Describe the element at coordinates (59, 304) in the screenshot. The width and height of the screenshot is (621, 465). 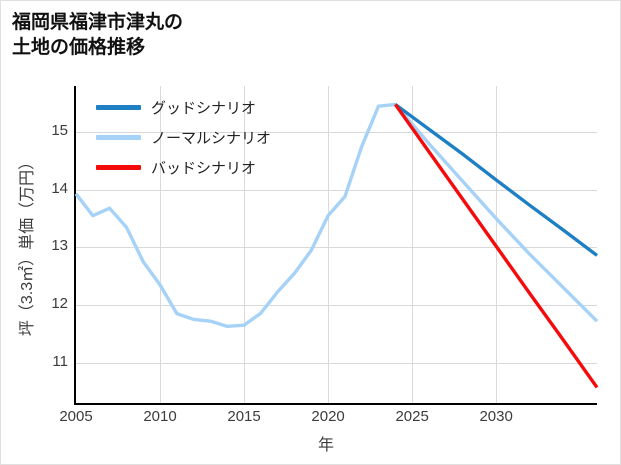
I see `y-tick-label: 12` at that location.